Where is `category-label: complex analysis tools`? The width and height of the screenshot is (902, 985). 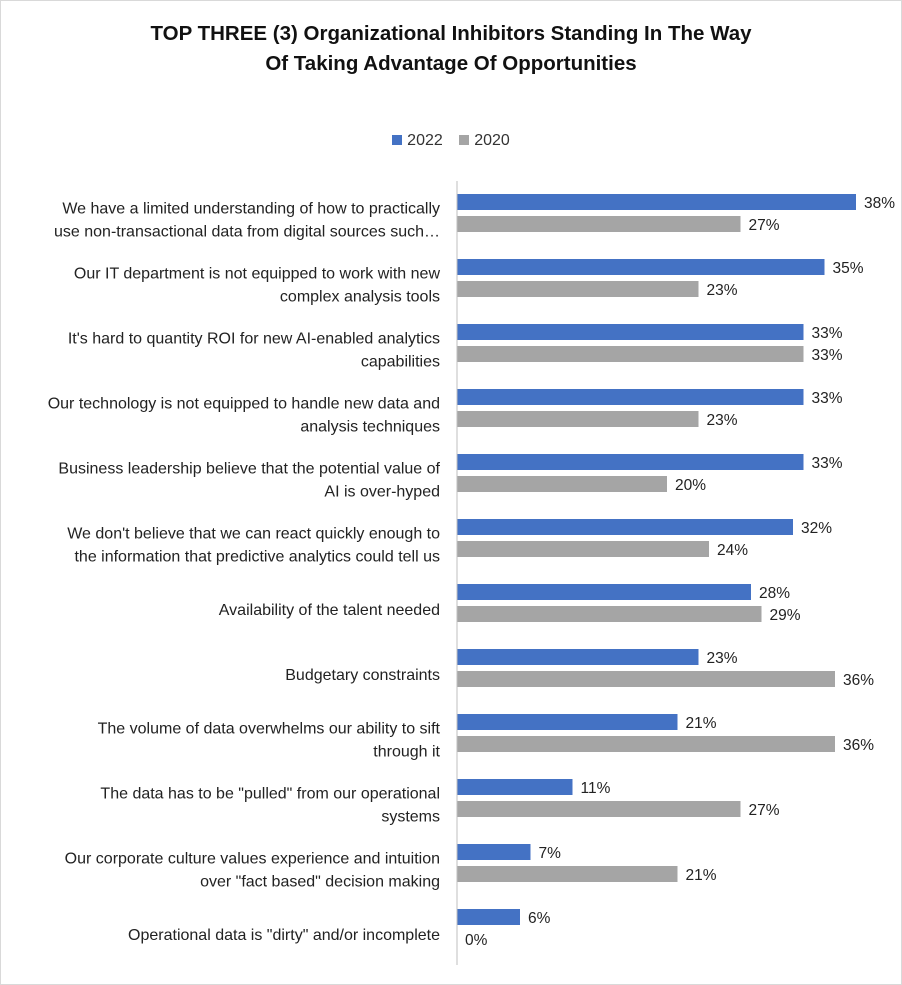 category-label: complex analysis tools is located at coordinates (360, 297).